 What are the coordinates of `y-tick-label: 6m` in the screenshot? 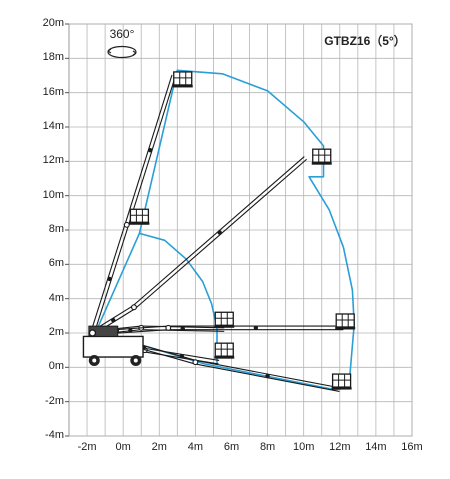 It's located at (56, 263).